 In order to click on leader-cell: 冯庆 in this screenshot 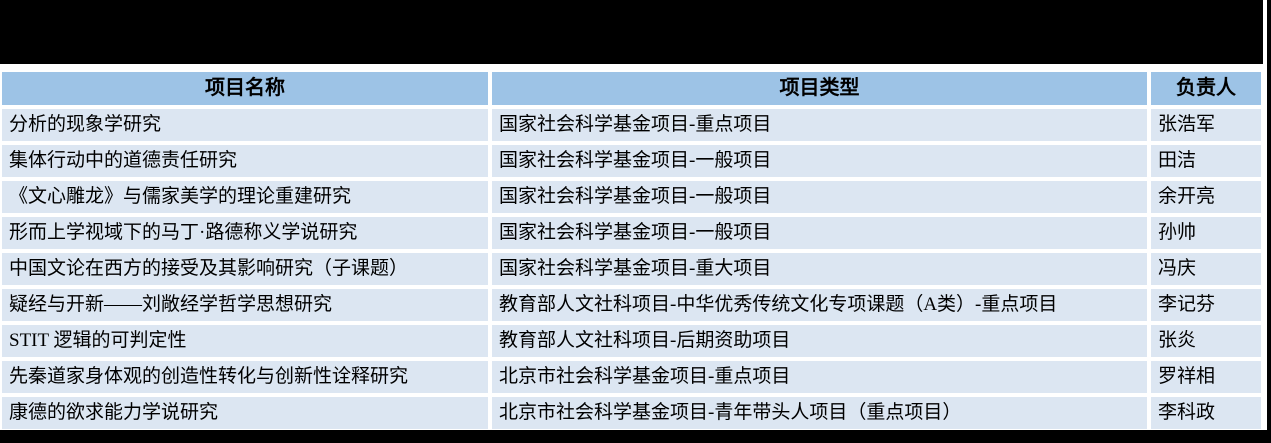, I will do `click(1206, 269)`.